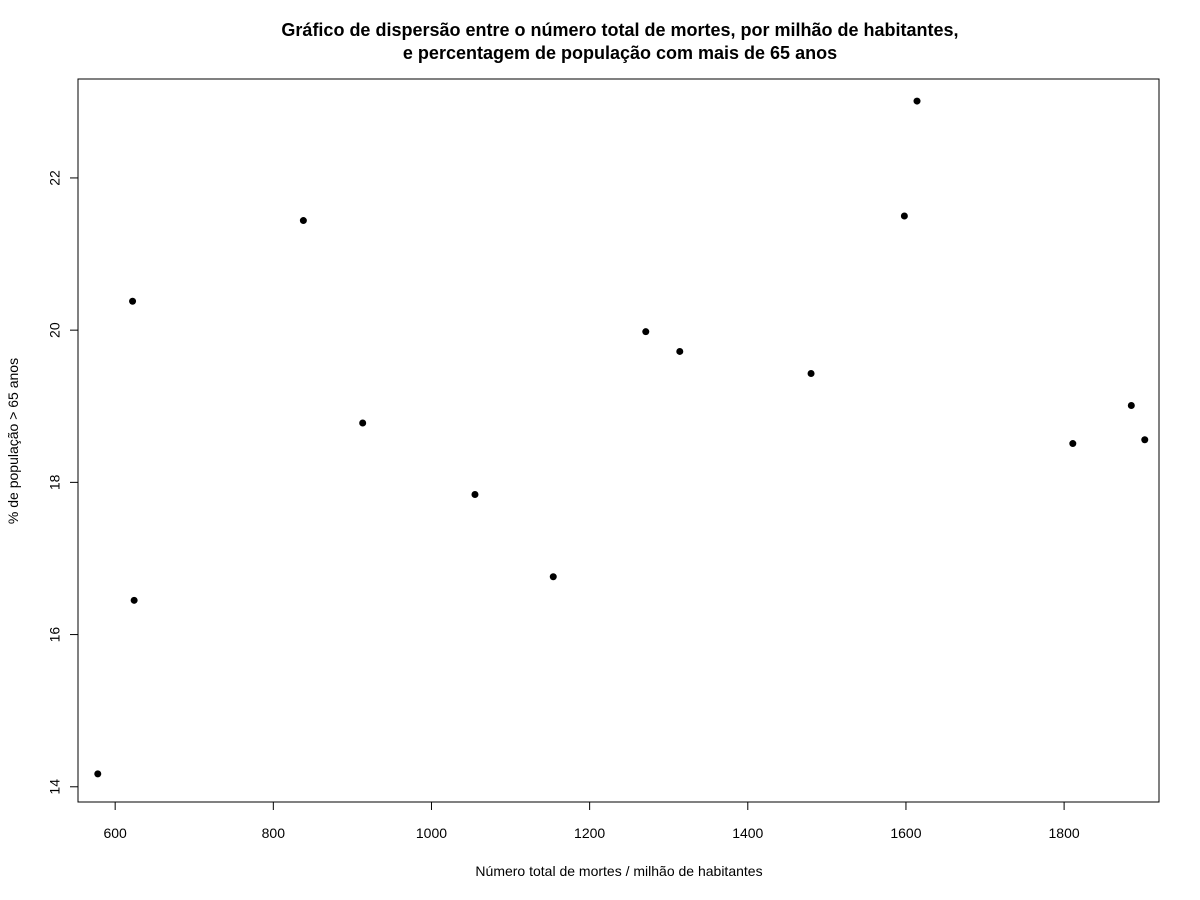 The height and width of the screenshot is (900, 1200). Describe the element at coordinates (115, 833) in the screenshot. I see `x-tick-label: 600` at that location.